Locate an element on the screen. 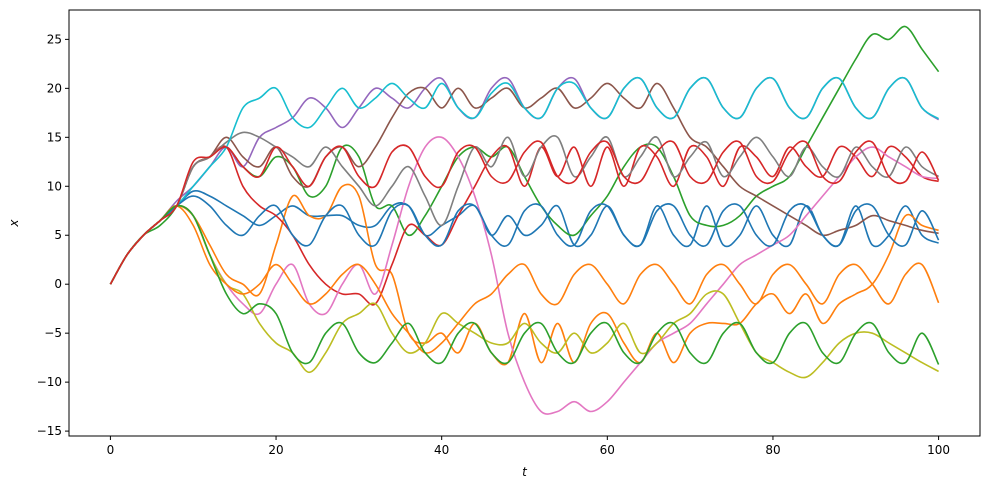  x-tick-label: 100 is located at coordinates (938, 450).